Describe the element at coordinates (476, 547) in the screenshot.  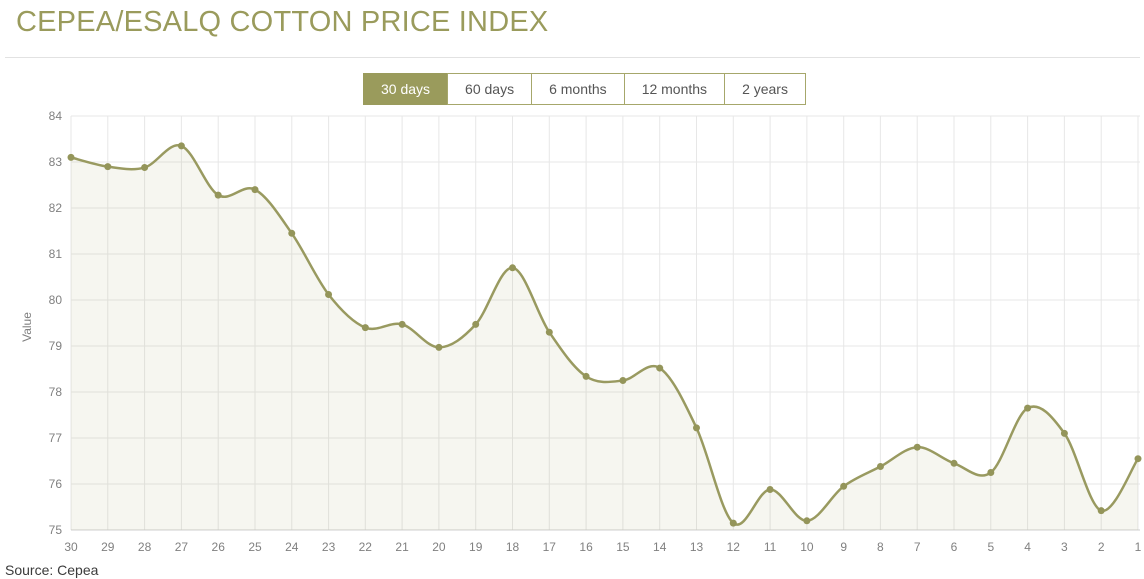
I see `x-tick-label: 19` at that location.